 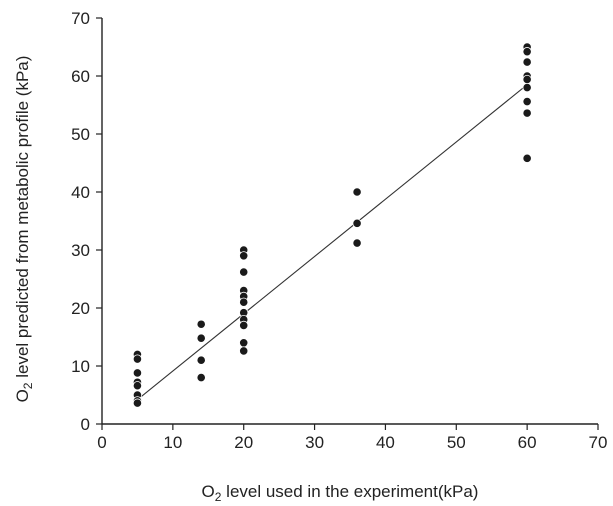 I want to click on y-tick-label: 20, so click(x=80, y=308).